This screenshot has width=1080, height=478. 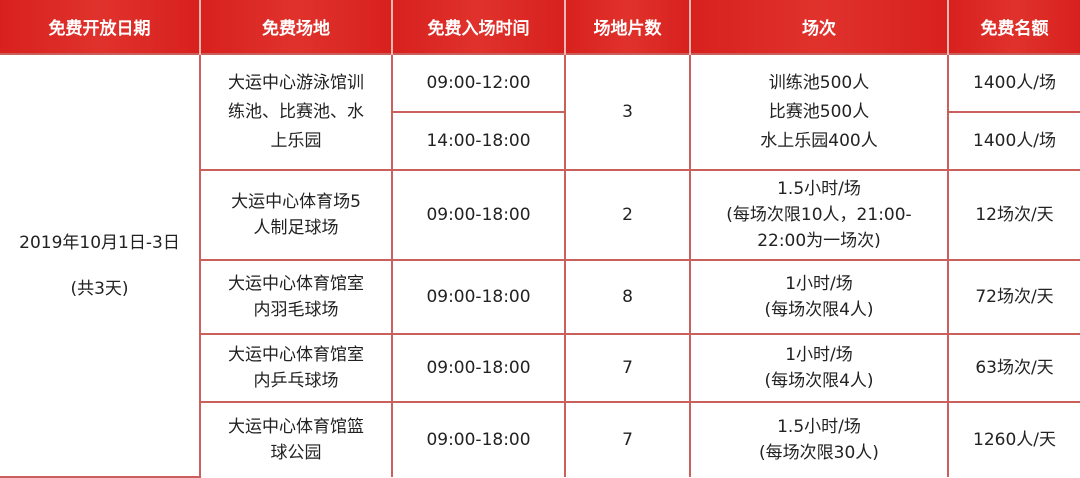 What do you see at coordinates (819, 439) in the screenshot?
I see `session-cell: 1.5小时/场 (每场次限30人)` at bounding box center [819, 439].